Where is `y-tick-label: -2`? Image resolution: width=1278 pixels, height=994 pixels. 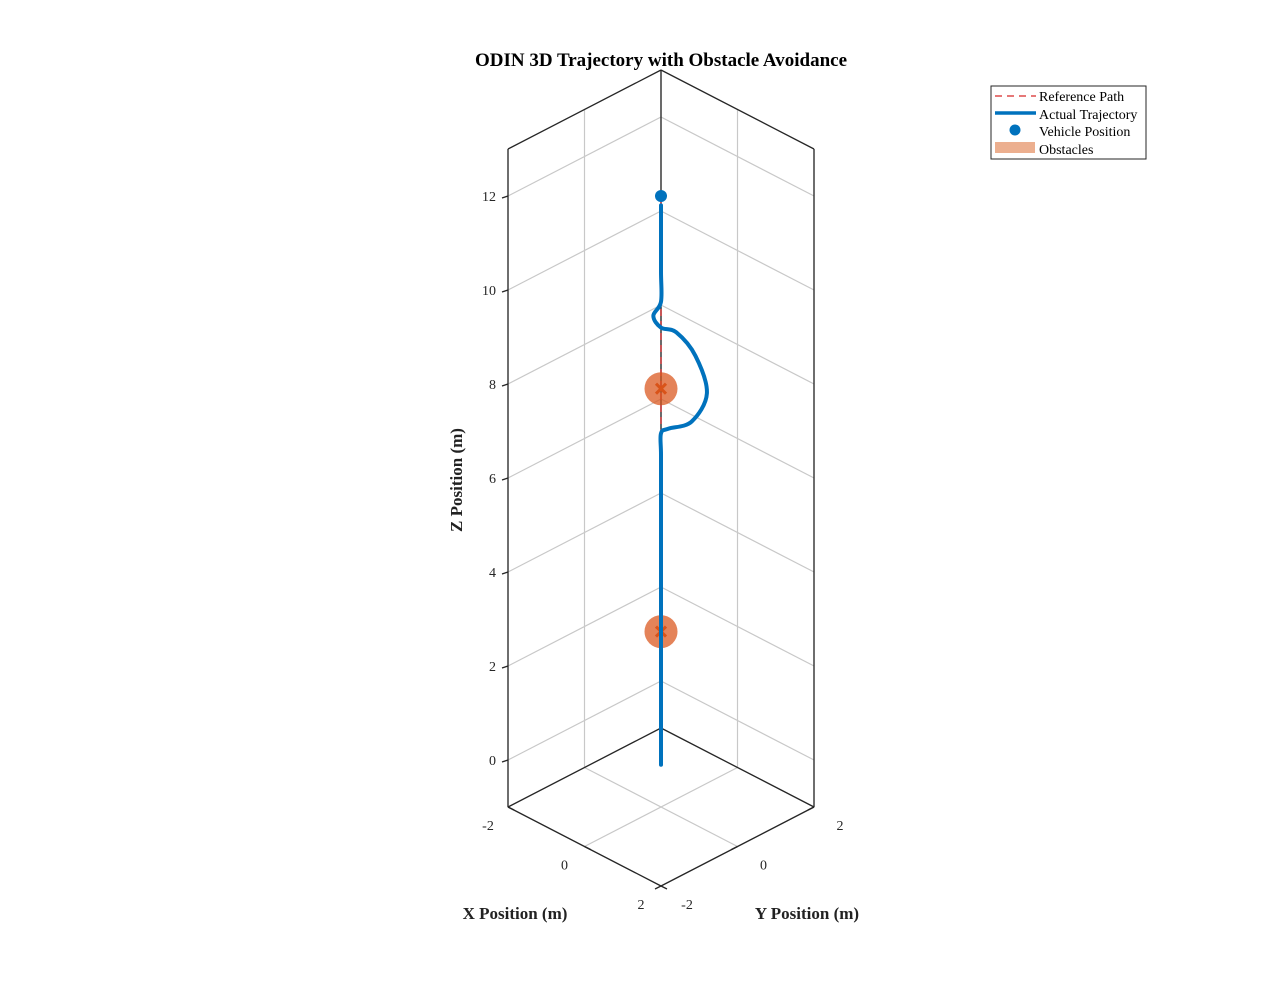
y-tick-label: -2 is located at coordinates (687, 905).